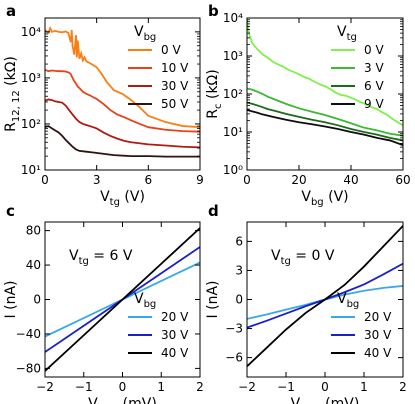  I want to click on legend-label-b-3: 9 V, so click(374, 104).